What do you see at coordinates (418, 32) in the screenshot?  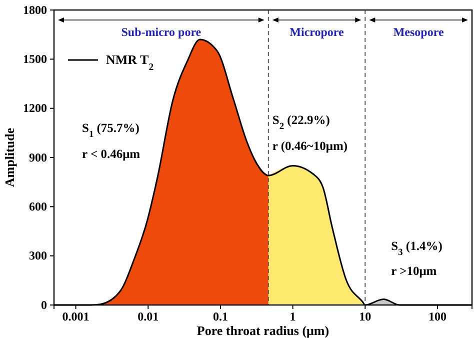 I see `annotation: Mesopore` at bounding box center [418, 32].